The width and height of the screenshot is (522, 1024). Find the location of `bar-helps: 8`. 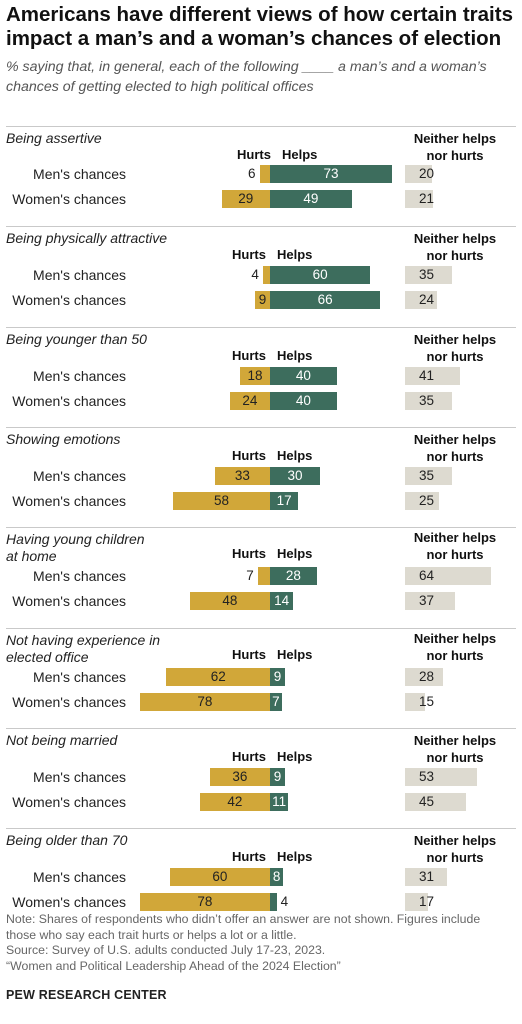

bar-helps: 8 is located at coordinates (277, 877).